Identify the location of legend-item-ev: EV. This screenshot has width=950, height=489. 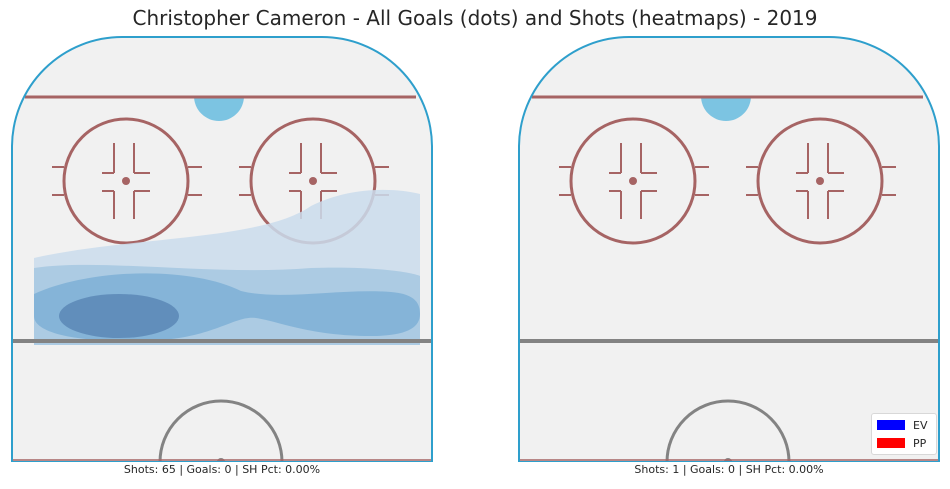
(902, 425).